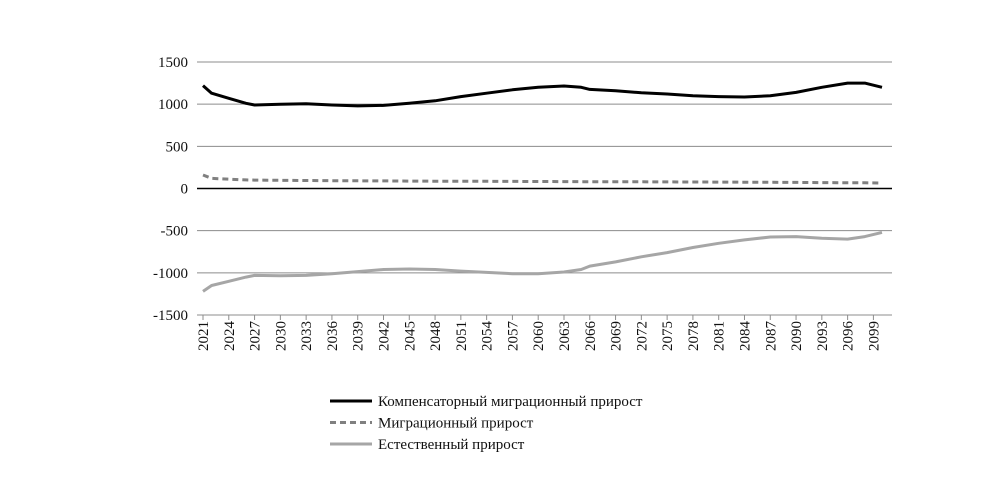 The height and width of the screenshot is (498, 1006). I want to click on y-tick-label: 500, so click(177, 147).